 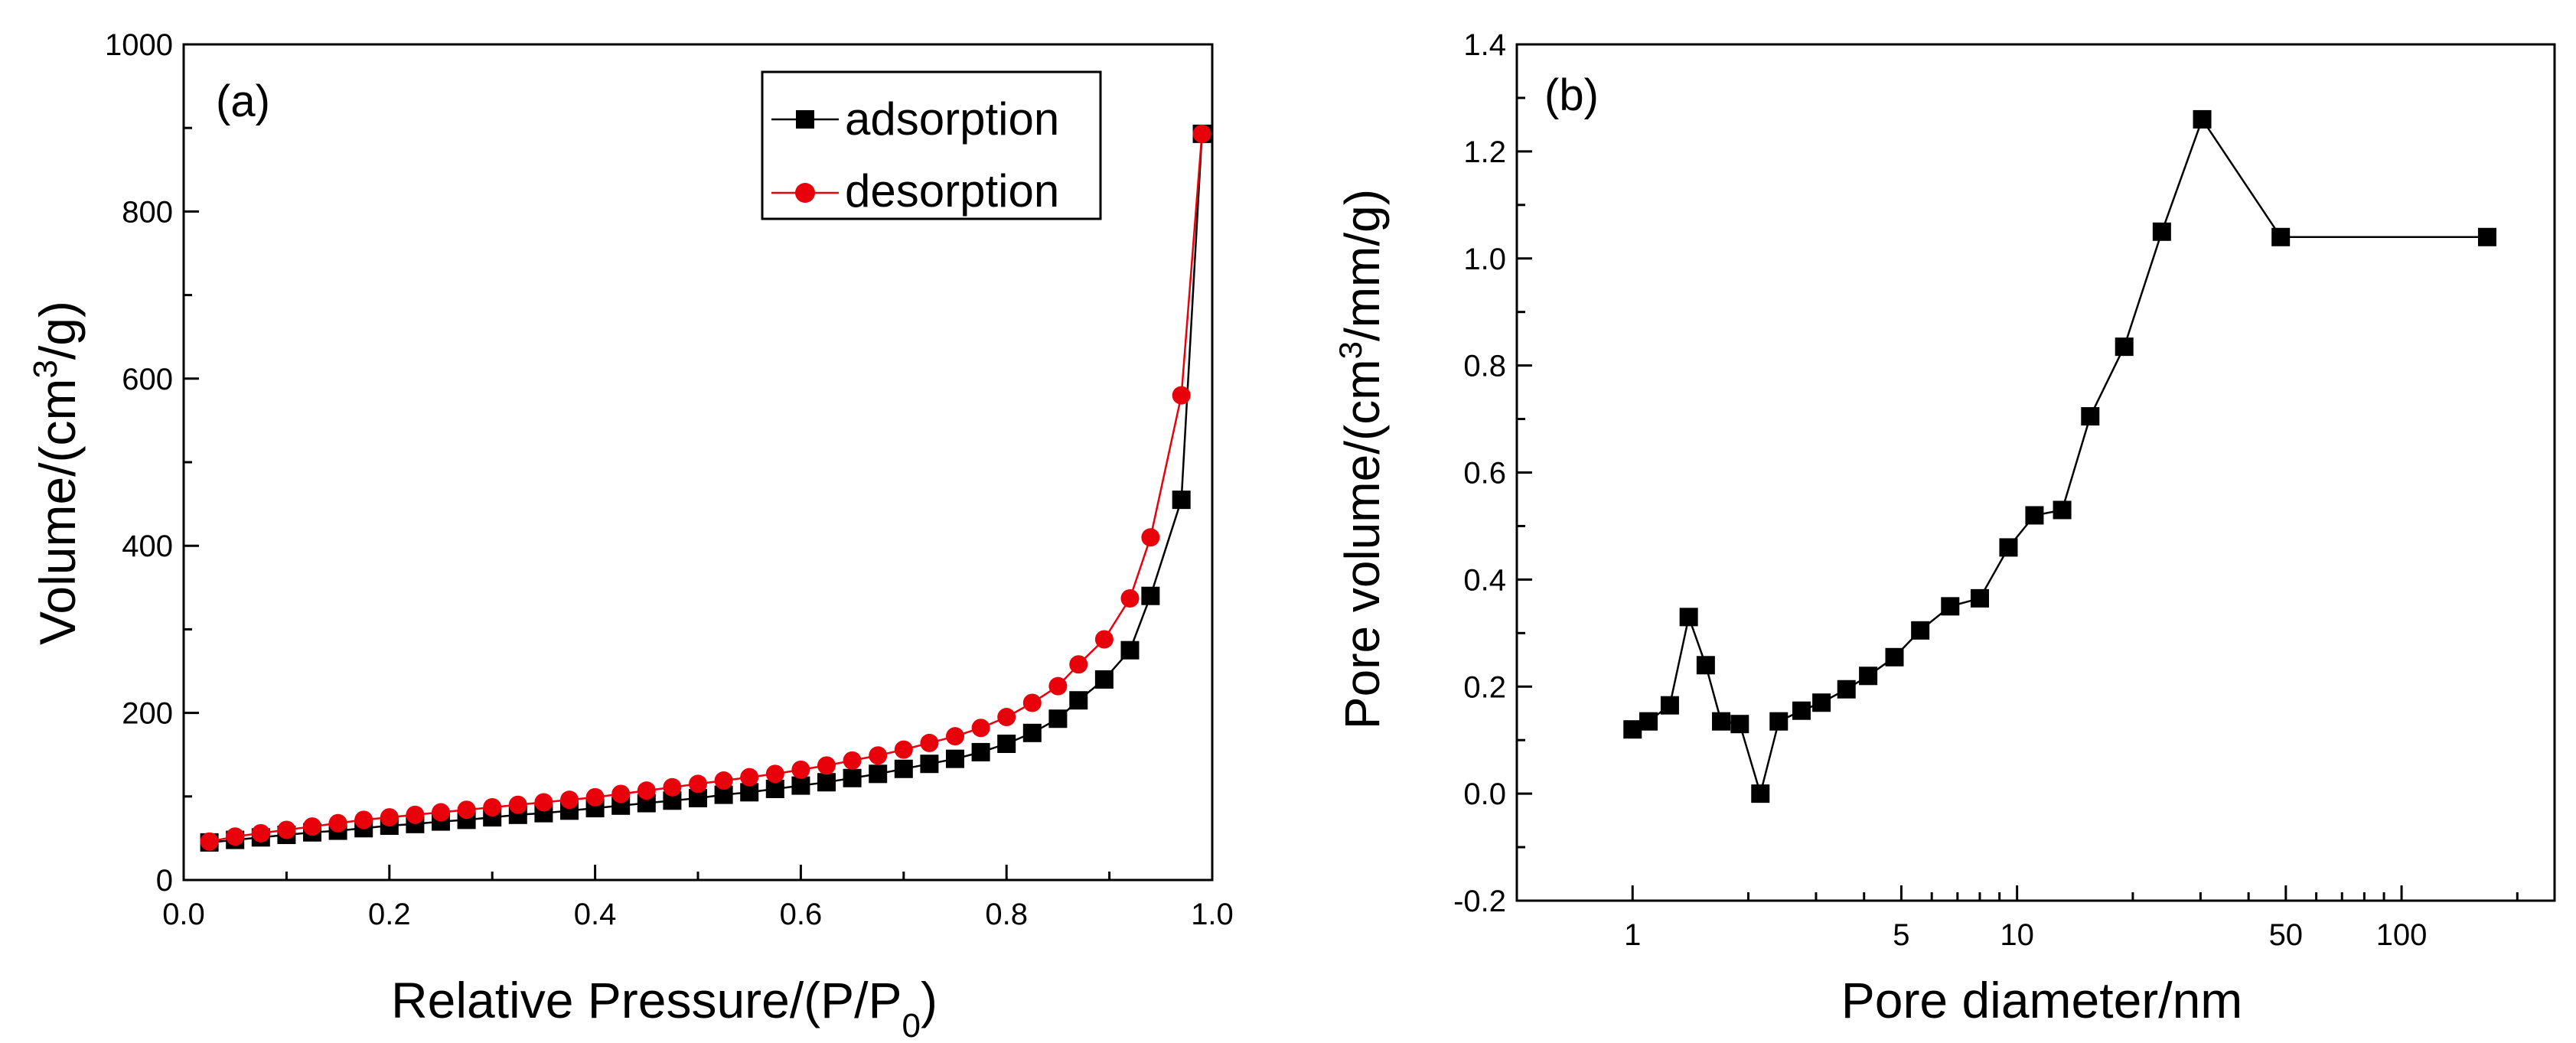 What do you see at coordinates (952, 191) in the screenshot?
I see `legend-desorption-label: desorption` at bounding box center [952, 191].